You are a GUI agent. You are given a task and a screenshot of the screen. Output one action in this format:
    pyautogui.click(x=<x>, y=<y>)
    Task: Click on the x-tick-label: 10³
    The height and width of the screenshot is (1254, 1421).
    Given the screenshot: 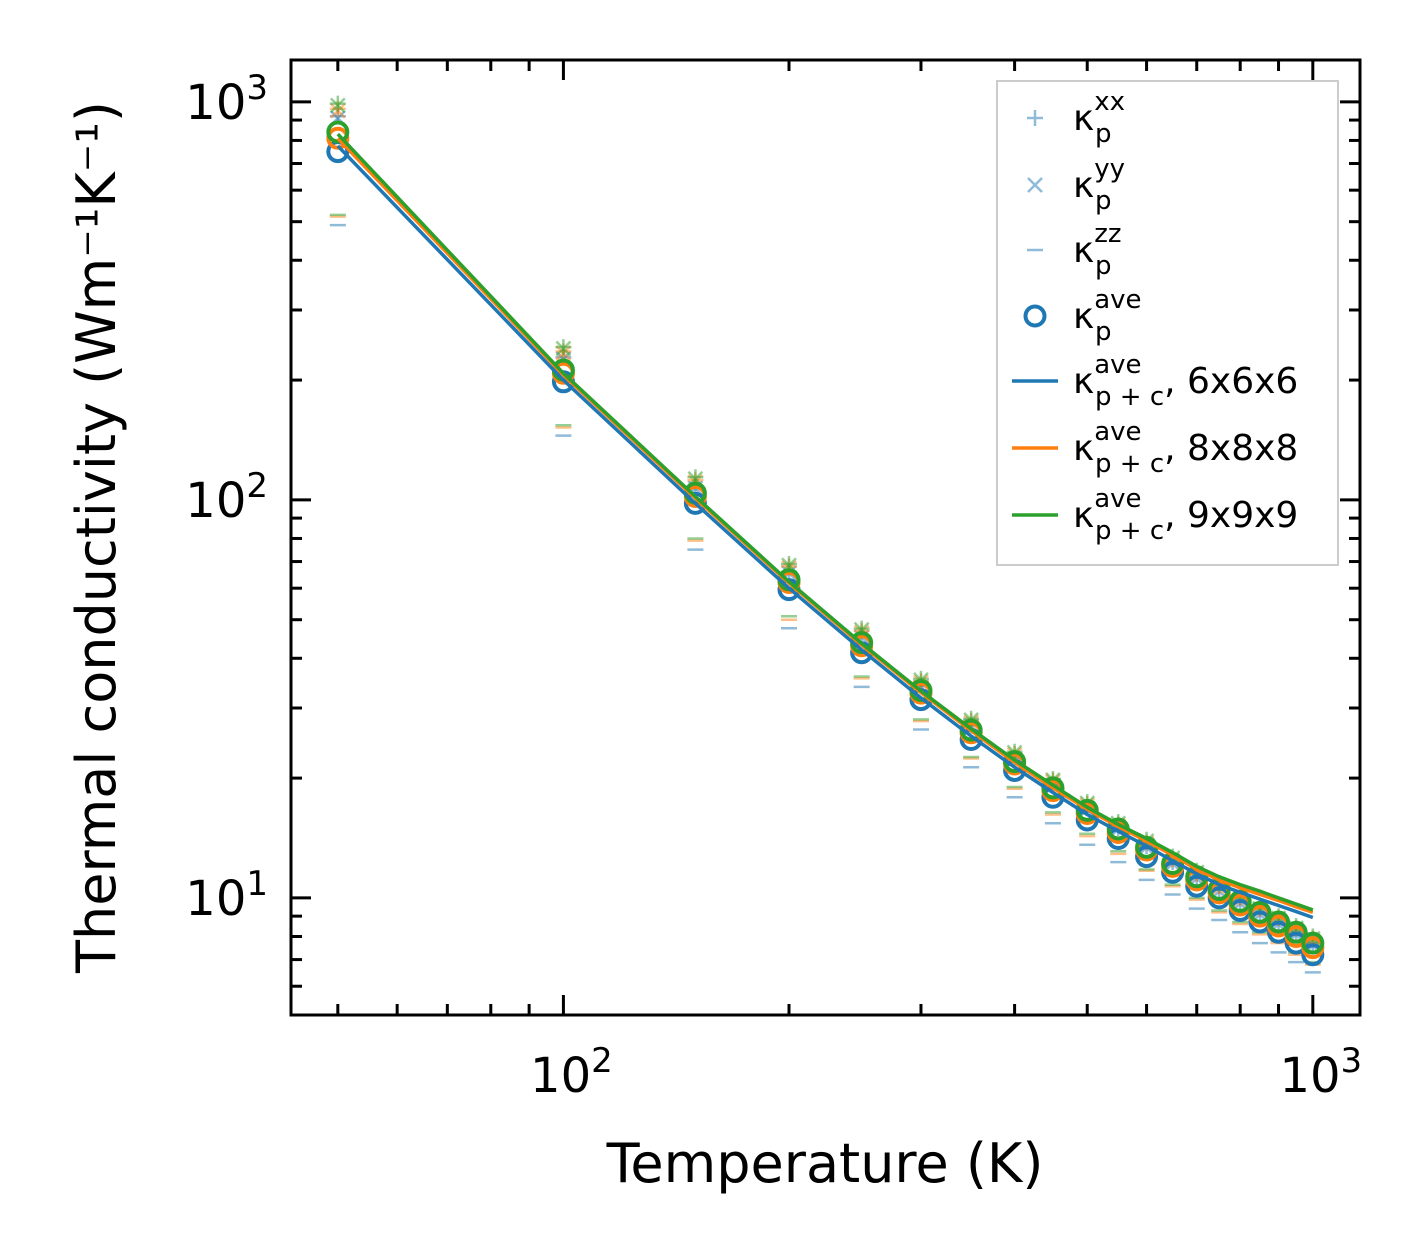 What is the action you would take?
    pyautogui.click(x=1320, y=1072)
    